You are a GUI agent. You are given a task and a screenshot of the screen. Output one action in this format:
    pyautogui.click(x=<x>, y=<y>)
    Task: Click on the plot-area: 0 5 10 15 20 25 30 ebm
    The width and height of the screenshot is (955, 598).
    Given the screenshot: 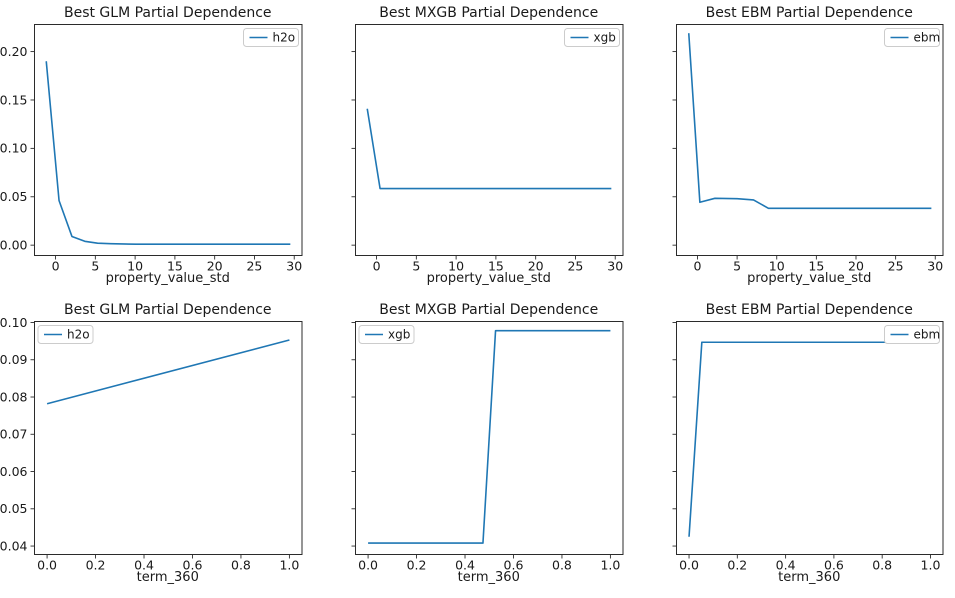 What is the action you would take?
    pyautogui.click(x=807, y=149)
    